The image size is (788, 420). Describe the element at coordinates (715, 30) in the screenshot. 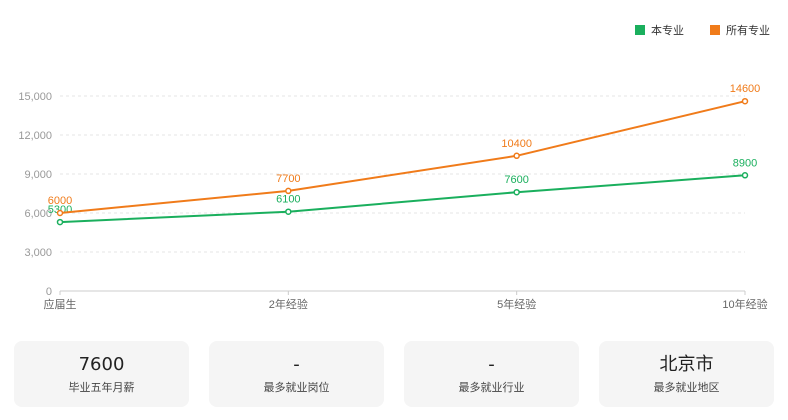

I see `legend-swatch-all-majors` at that location.